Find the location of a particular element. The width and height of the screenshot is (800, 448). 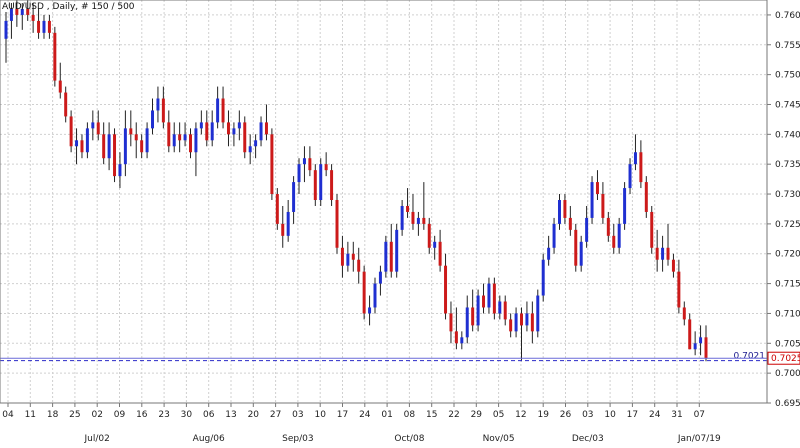

horizontal-lines: 0.7021 is located at coordinates (383, 357).